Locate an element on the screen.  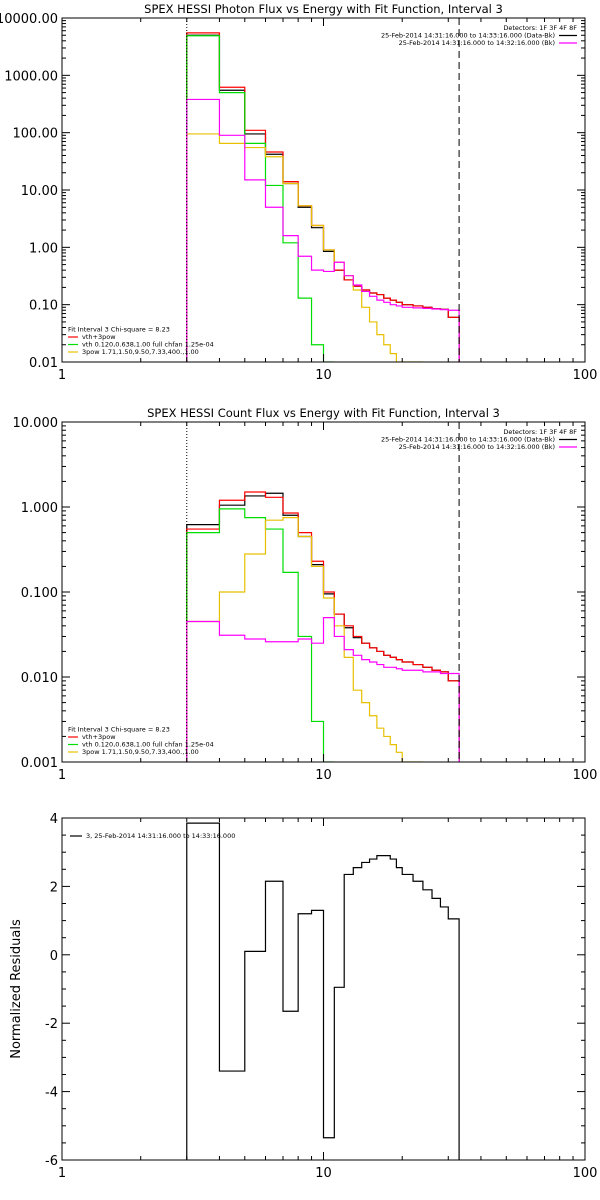
y-tick-label: 1.00 is located at coordinates (43, 248).